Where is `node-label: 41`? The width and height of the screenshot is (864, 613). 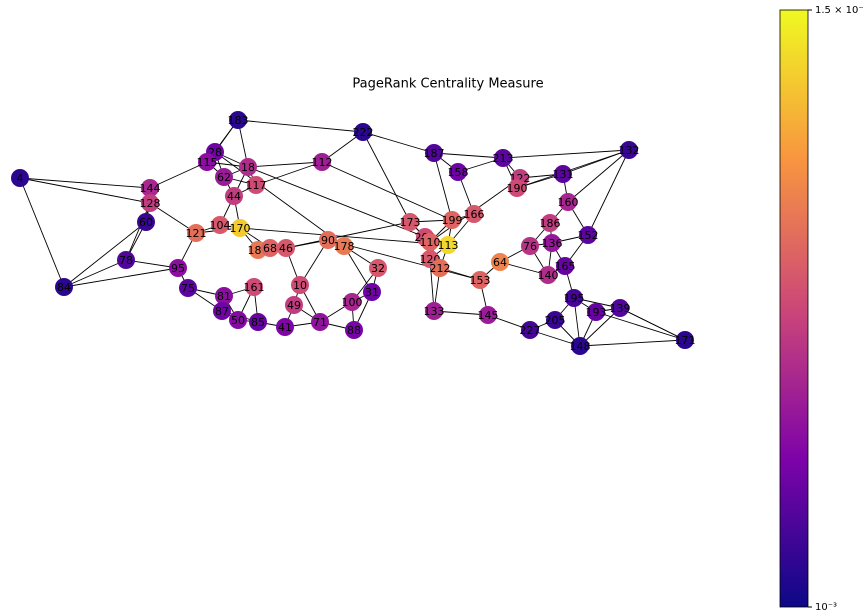
node-label: 41 is located at coordinates (285, 327).